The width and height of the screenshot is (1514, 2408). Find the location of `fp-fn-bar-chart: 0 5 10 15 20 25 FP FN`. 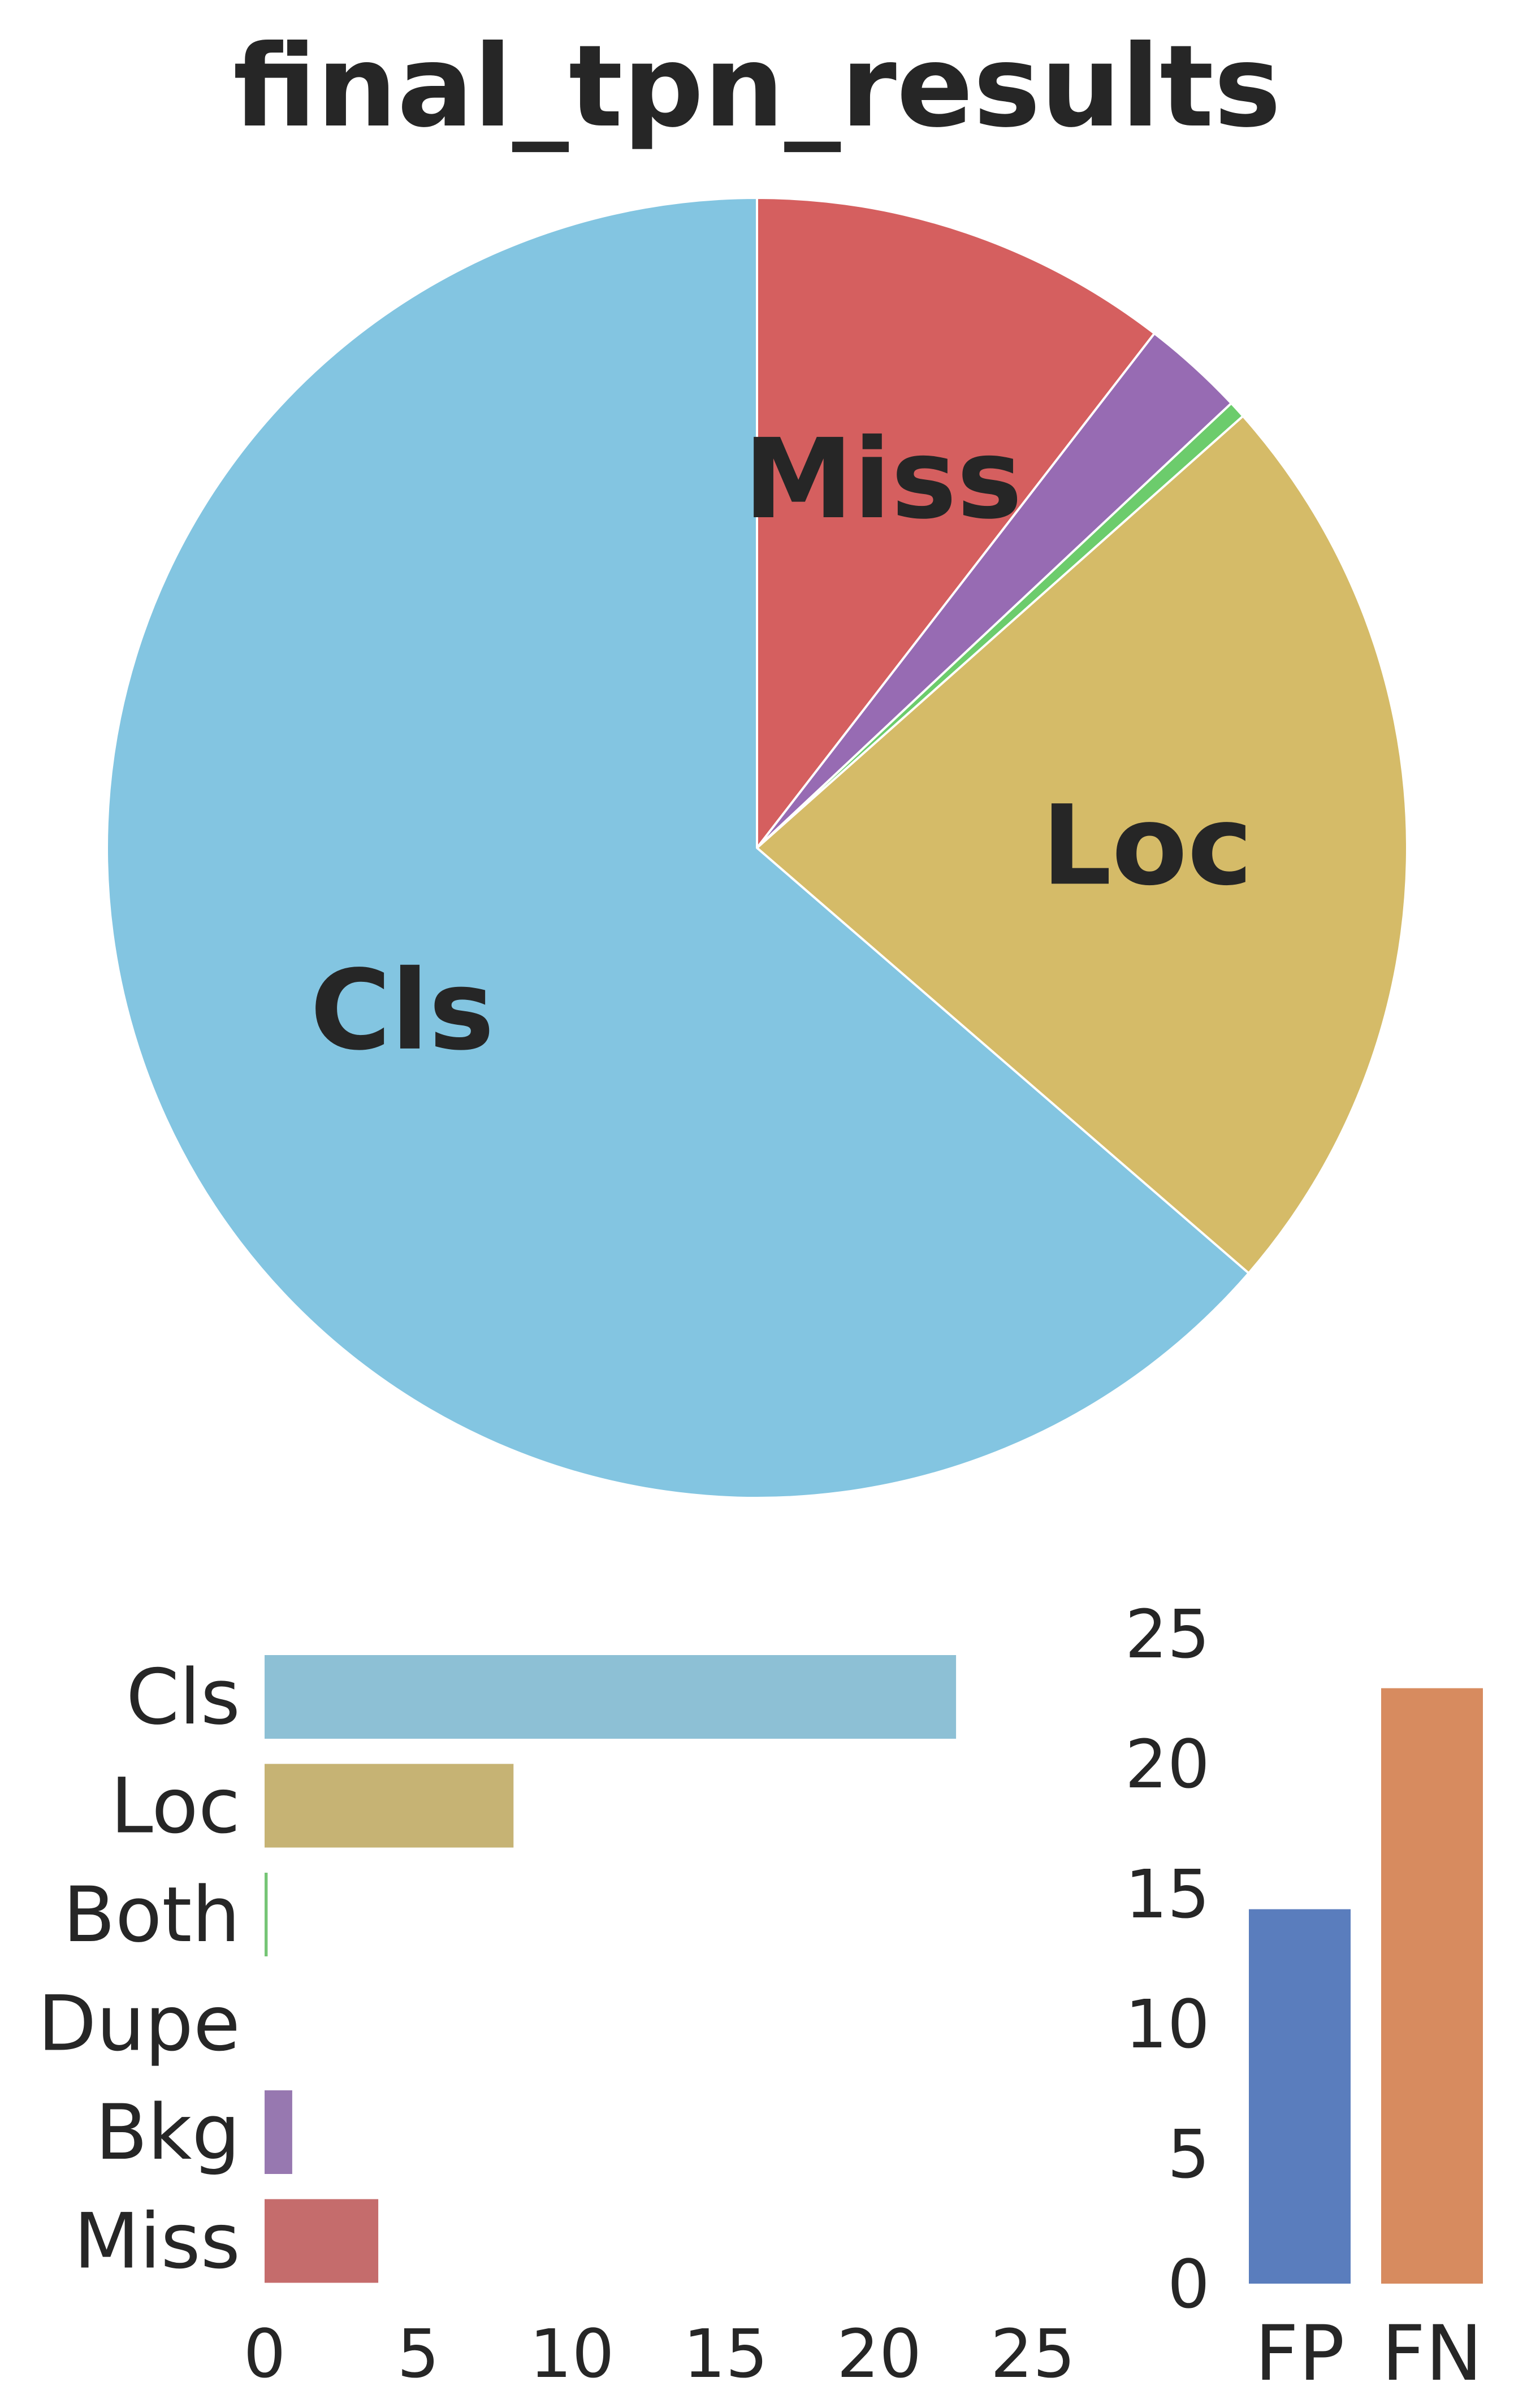

fp-fn-bar-chart: 0 5 10 15 20 25 FP FN is located at coordinates (1304, 1996).